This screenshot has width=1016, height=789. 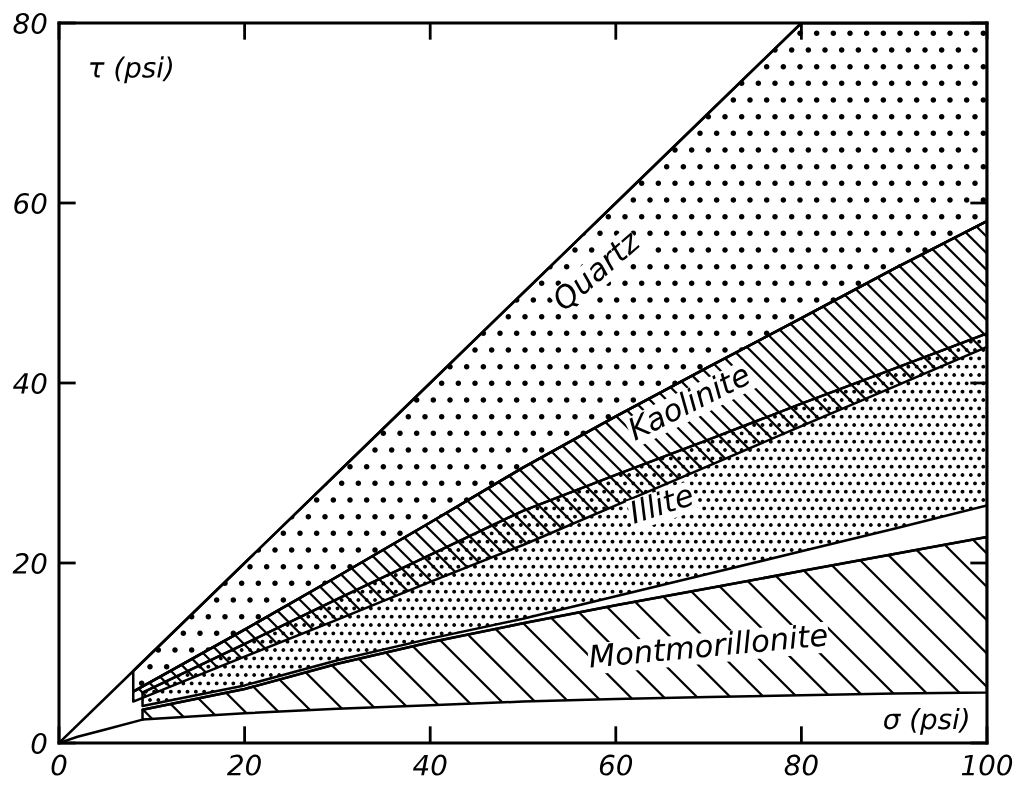 What do you see at coordinates (708, 645) in the screenshot?
I see `text: Montmorillonite` at bounding box center [708, 645].